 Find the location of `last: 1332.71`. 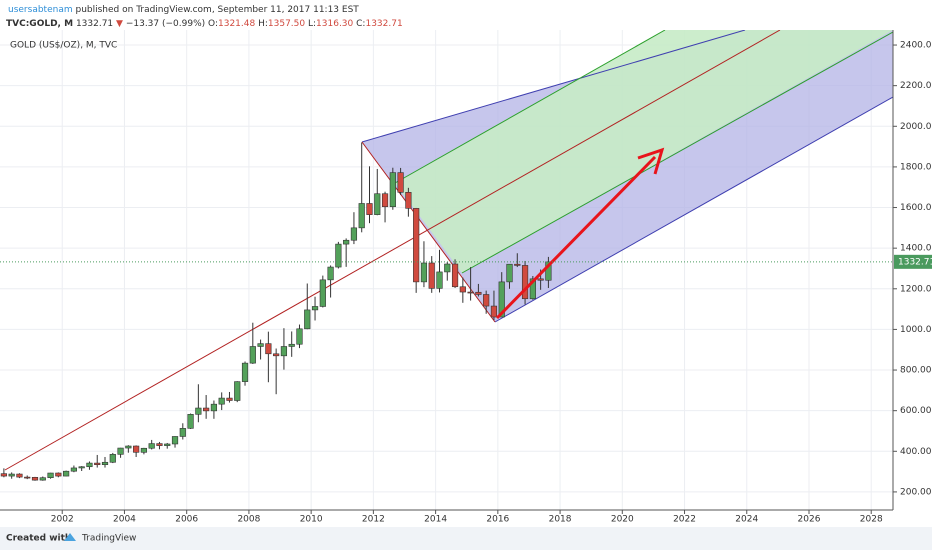

last: 1332.71 is located at coordinates (94, 24).